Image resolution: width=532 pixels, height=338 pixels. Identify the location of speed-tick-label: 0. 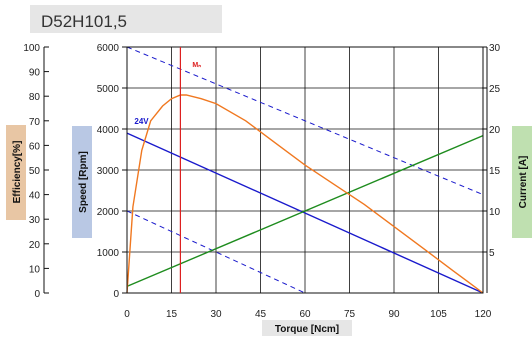
(116, 294).